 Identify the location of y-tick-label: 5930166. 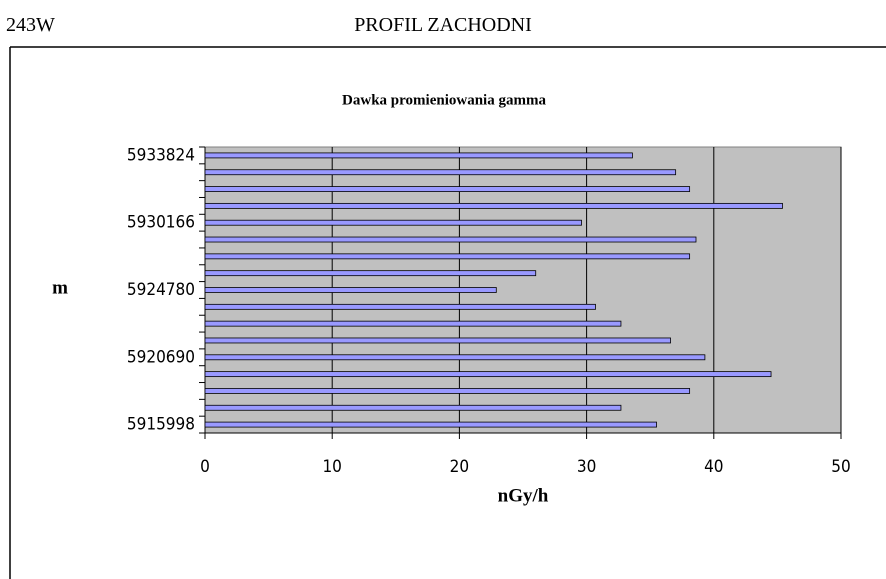
(161, 223).